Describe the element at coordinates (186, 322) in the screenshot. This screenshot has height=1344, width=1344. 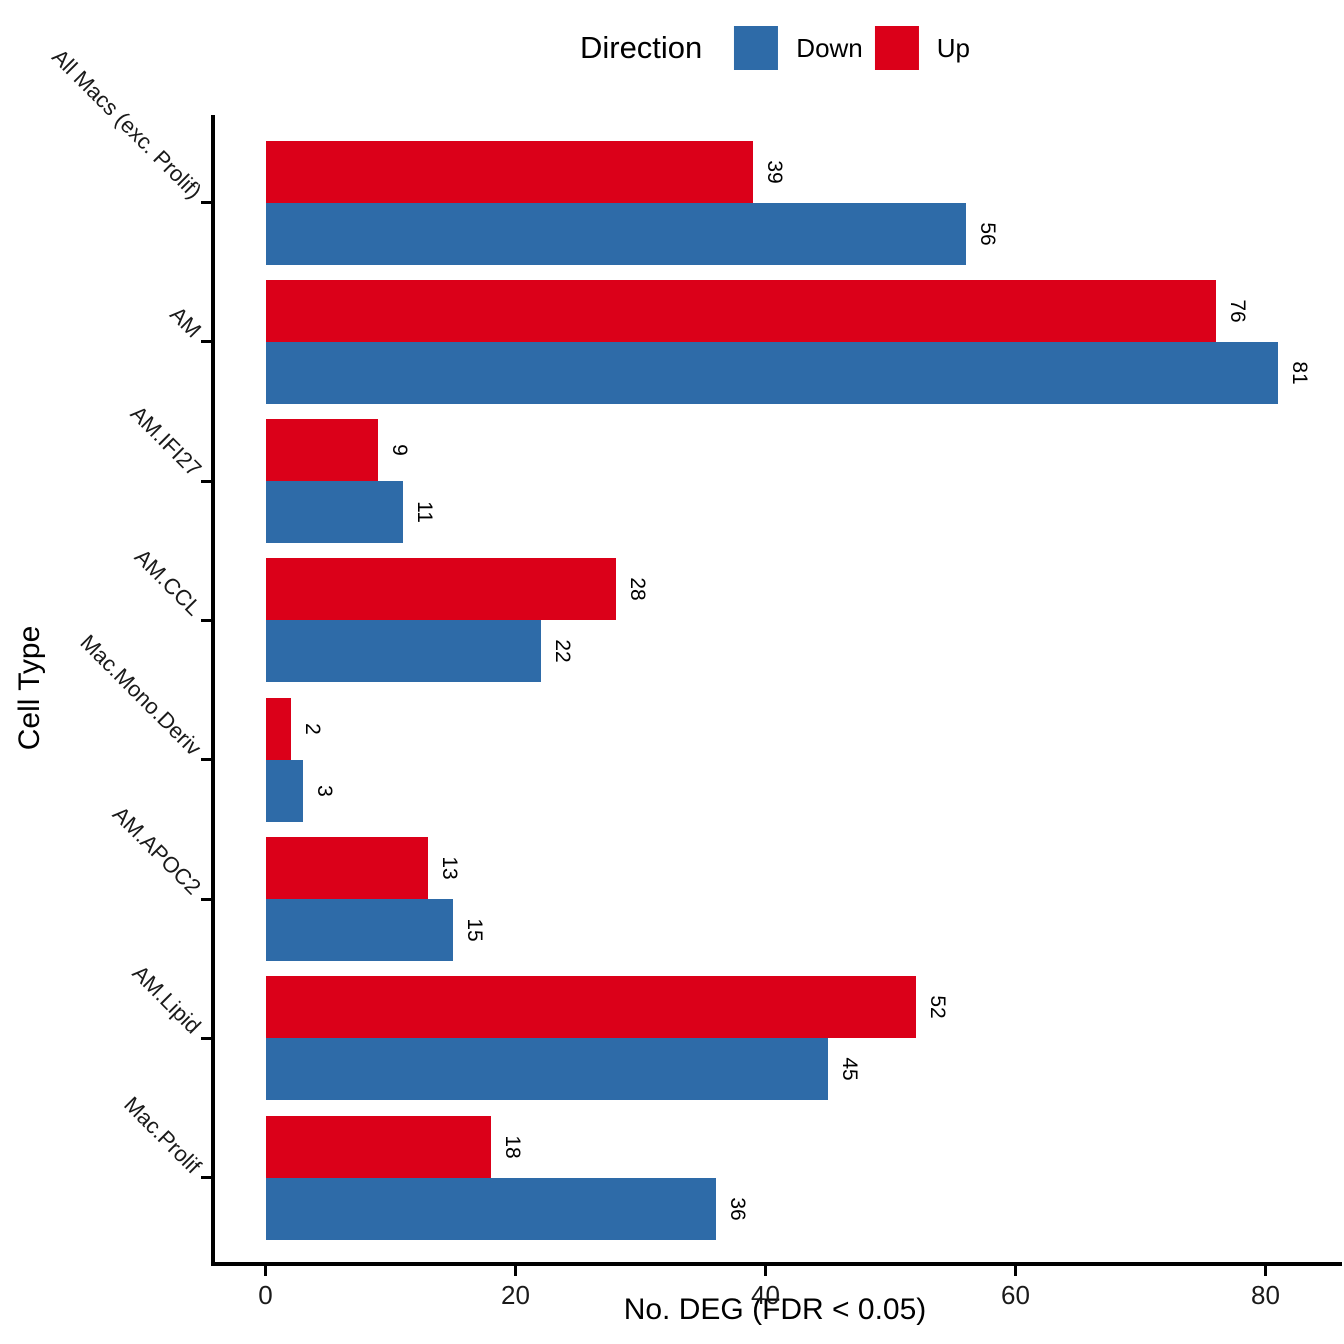
I see `y-tick-label: AM` at that location.